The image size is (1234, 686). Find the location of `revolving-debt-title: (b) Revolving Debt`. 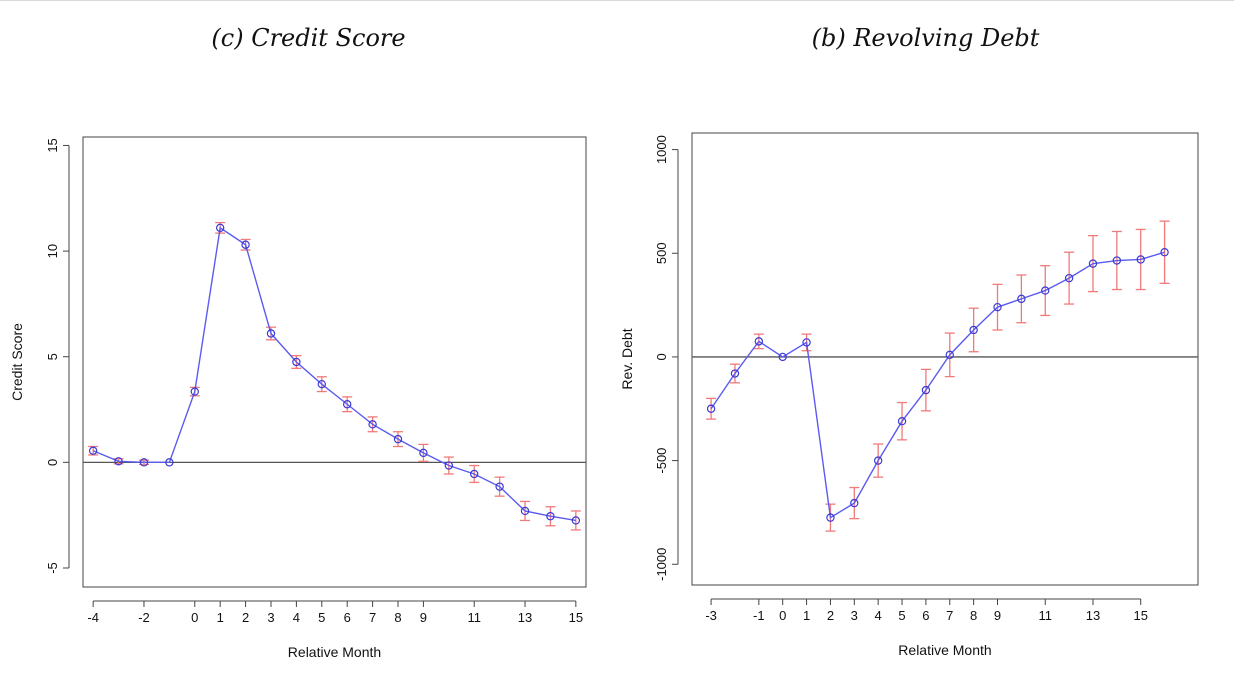

revolving-debt-title: (b) Revolving Debt is located at coordinates (925, 38).